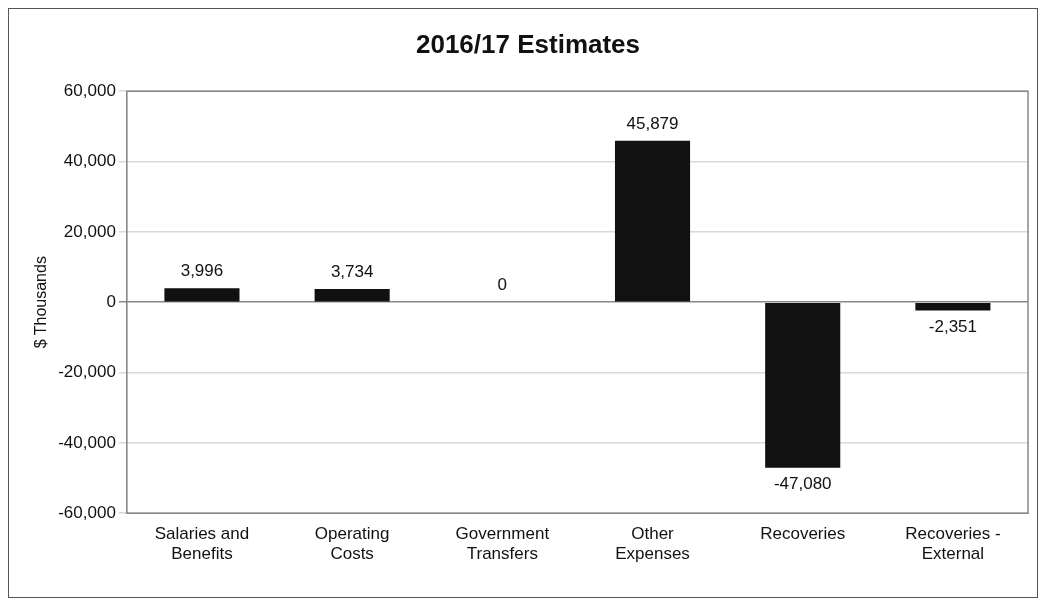 This screenshot has width=1050, height=604. I want to click on y-tick-label: 60,000, so click(89, 90).